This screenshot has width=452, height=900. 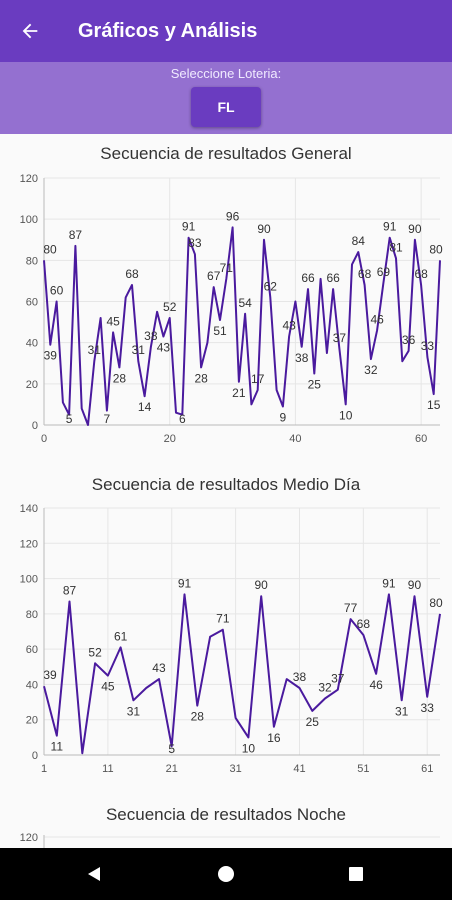 I want to click on nav-back-button, so click(x=94, y=874).